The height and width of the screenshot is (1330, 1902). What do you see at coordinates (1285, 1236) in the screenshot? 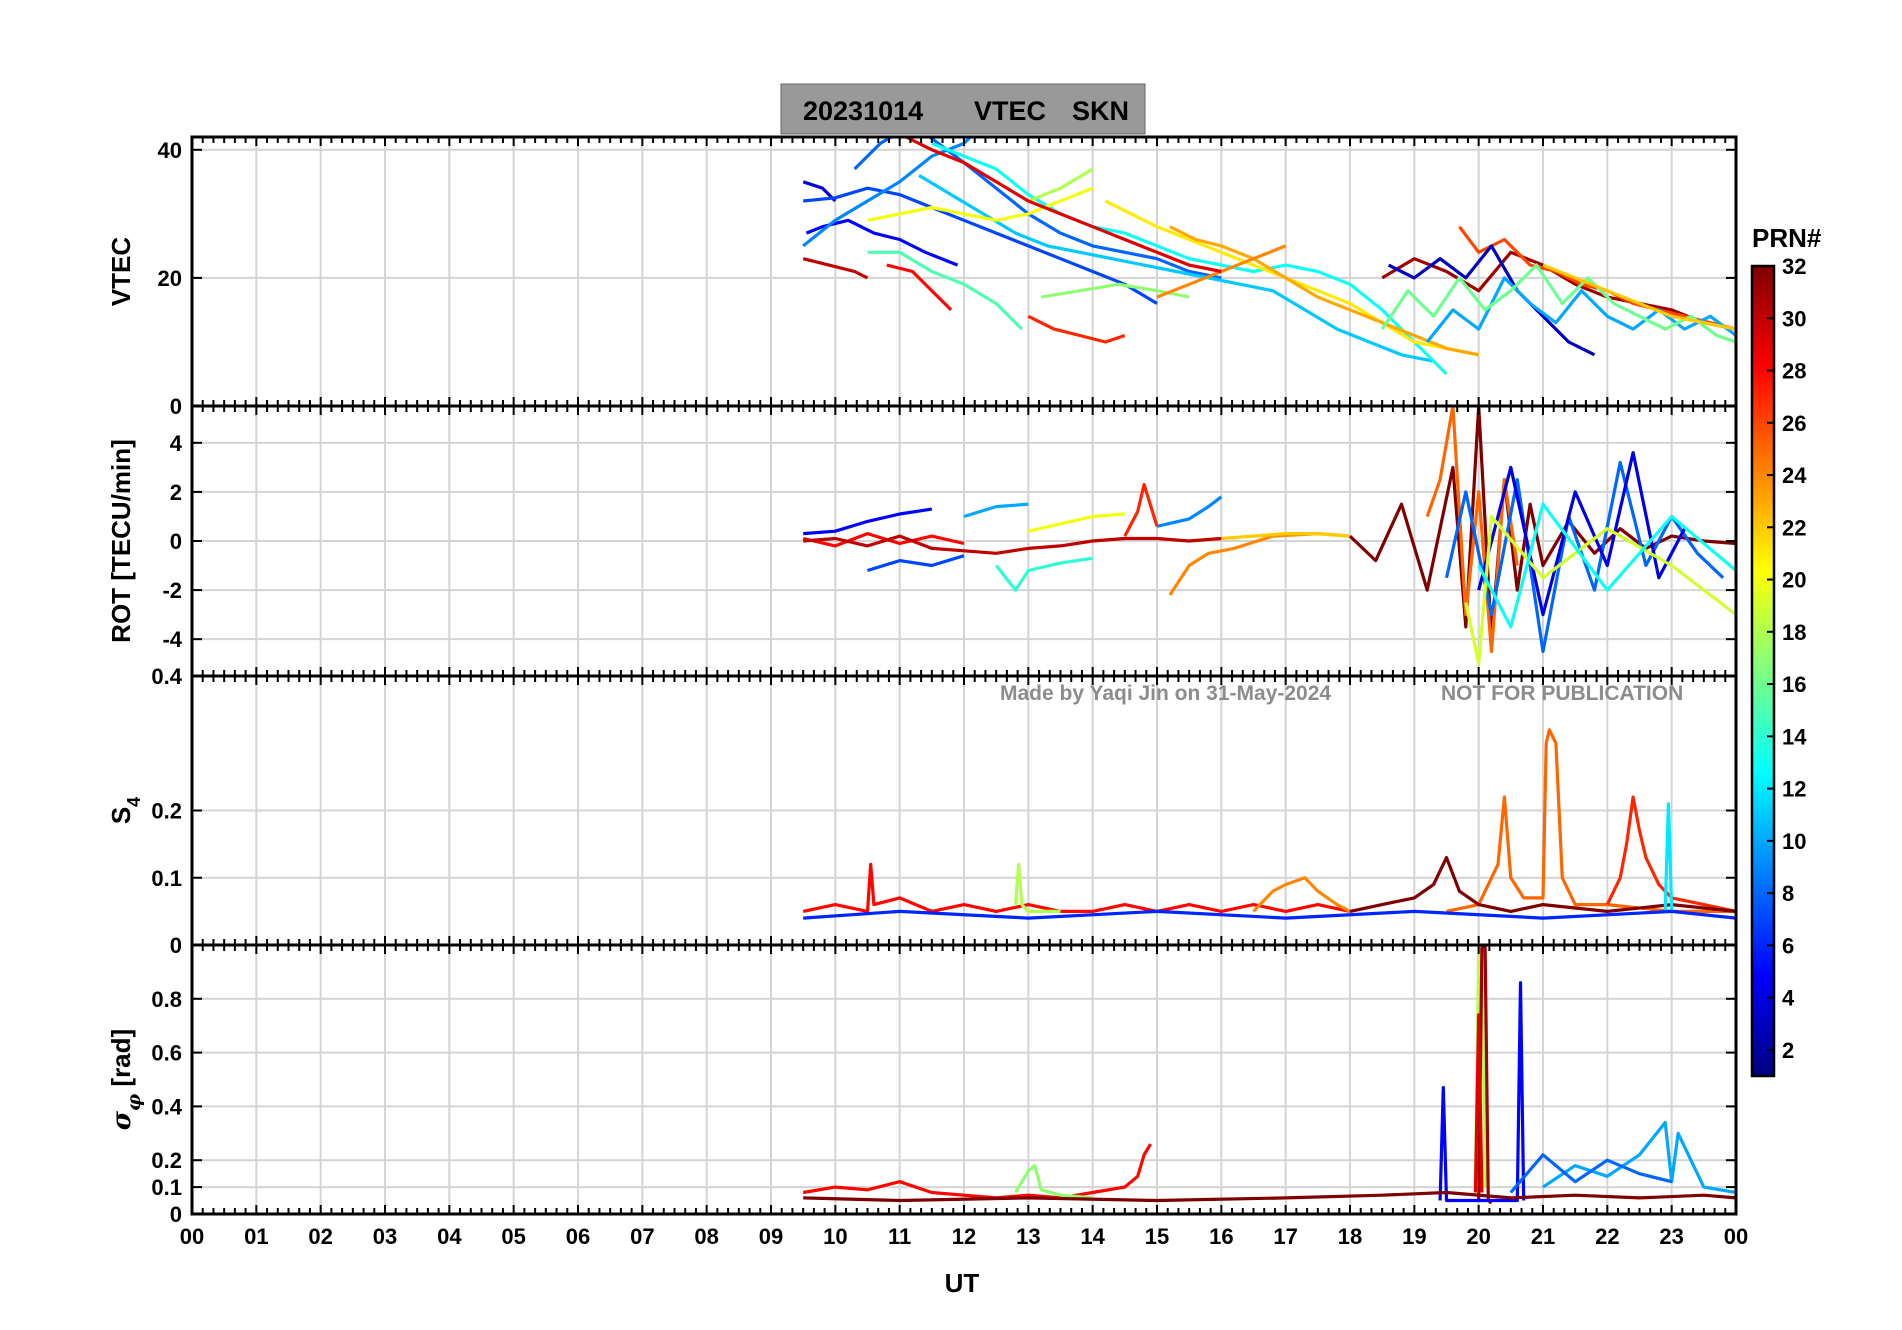
I see `x-tick-label: 17` at bounding box center [1285, 1236].